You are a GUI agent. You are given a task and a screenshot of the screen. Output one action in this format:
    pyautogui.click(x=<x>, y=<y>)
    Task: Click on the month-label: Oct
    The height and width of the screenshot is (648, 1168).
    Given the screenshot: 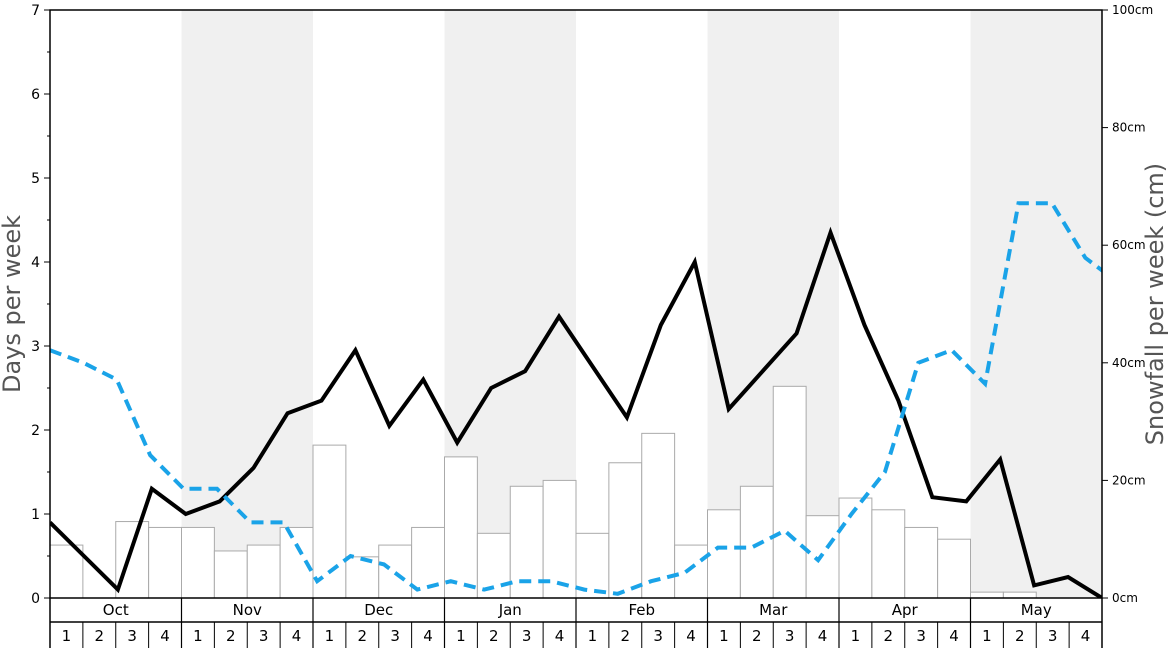 What is the action you would take?
    pyautogui.click(x=116, y=610)
    